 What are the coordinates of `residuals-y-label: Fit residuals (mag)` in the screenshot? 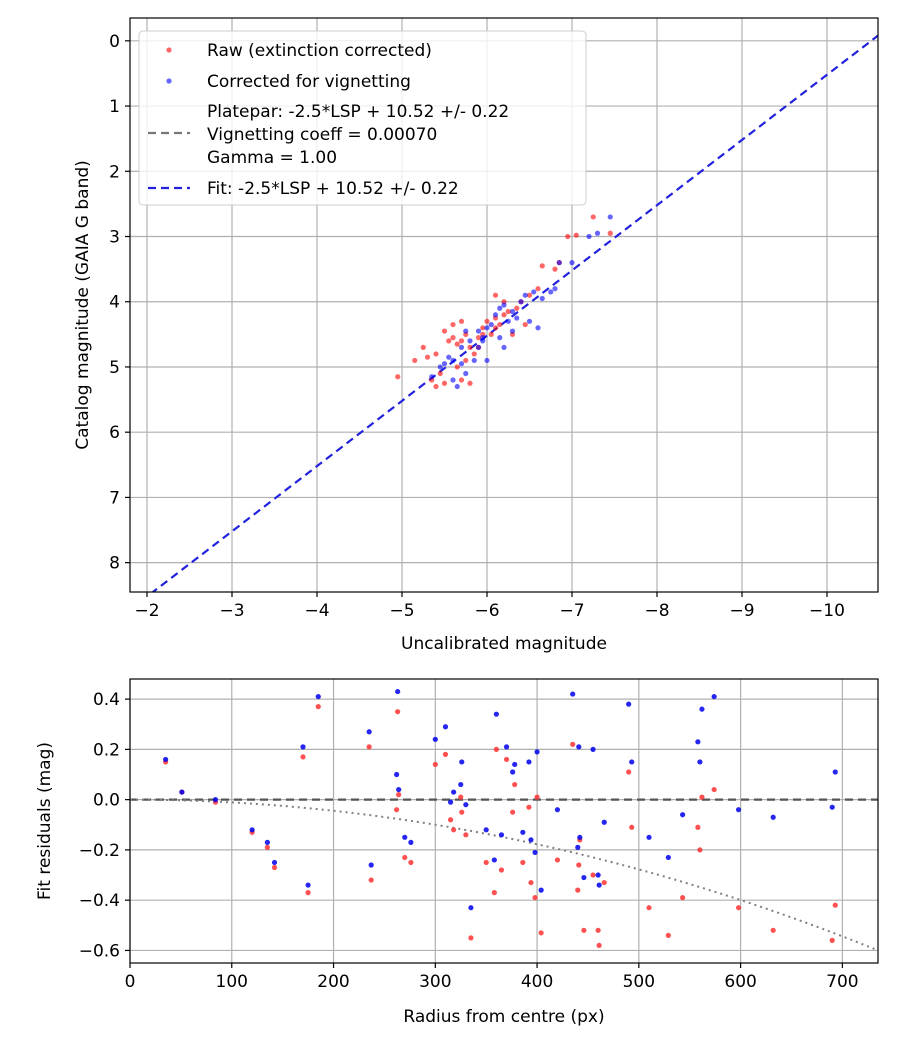 It's located at (45, 821).